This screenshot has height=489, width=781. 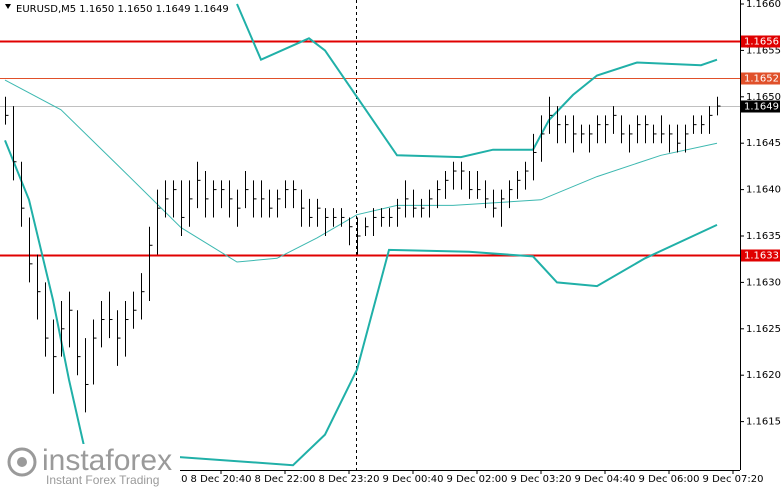 I want to click on logo-tagline: Instant Forex Trading, so click(x=102, y=480).